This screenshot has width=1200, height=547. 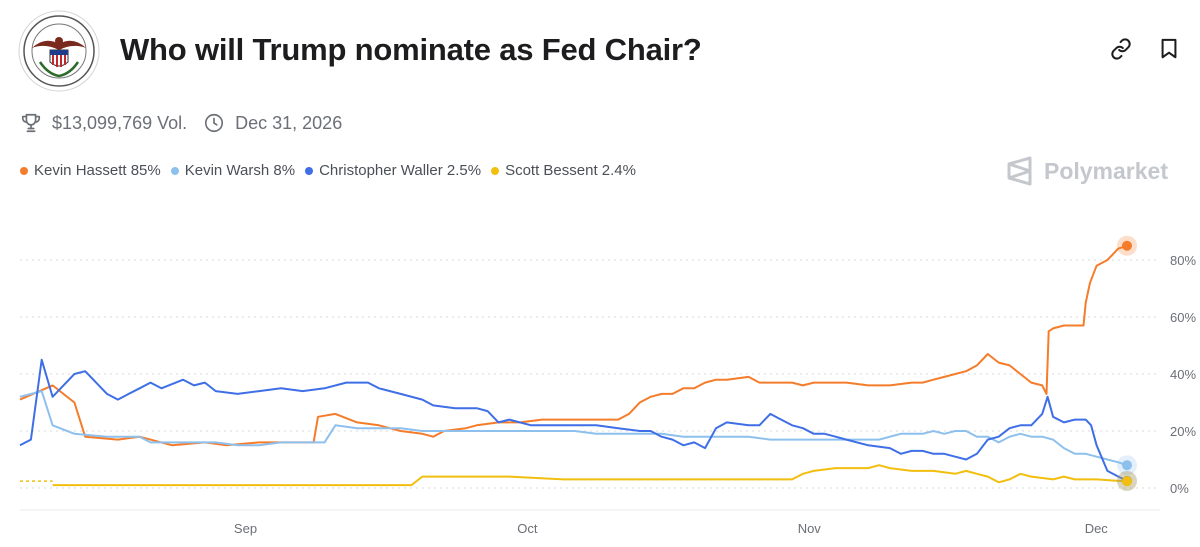 What do you see at coordinates (411, 49) in the screenshot?
I see `page-title: Who will Trump nominate as Fed Chair?` at bounding box center [411, 49].